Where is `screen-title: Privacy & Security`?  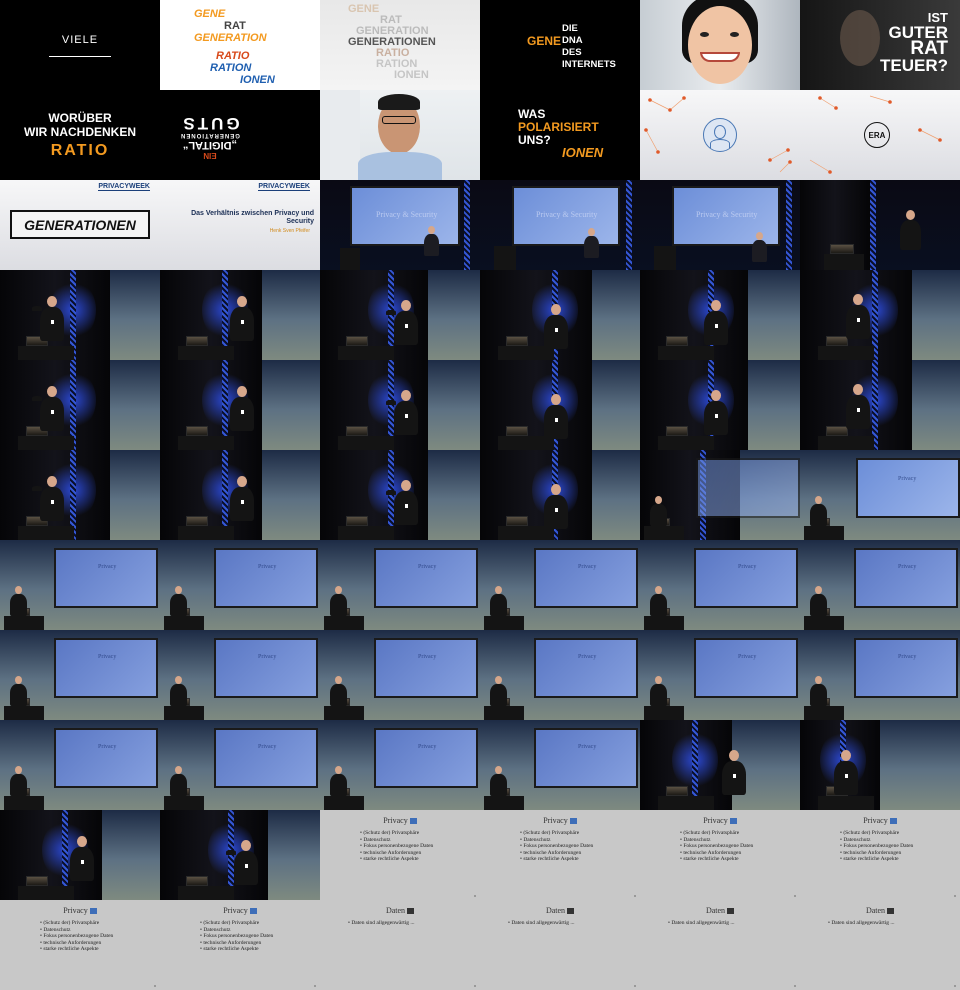
screen-title: Privacy & Security is located at coordinates (727, 214).